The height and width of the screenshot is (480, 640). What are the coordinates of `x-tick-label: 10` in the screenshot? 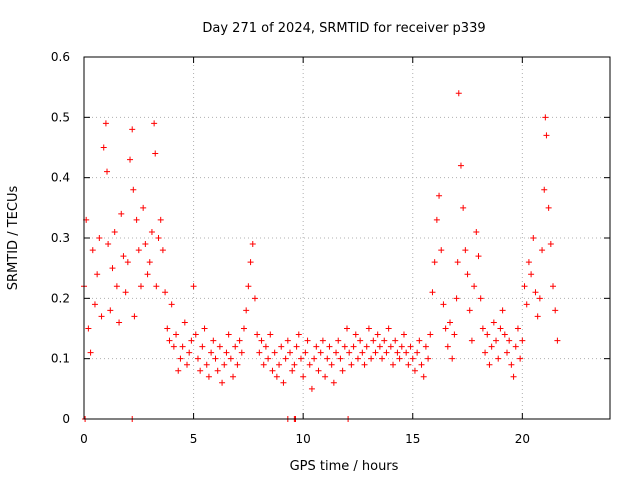 It's located at (303, 439).